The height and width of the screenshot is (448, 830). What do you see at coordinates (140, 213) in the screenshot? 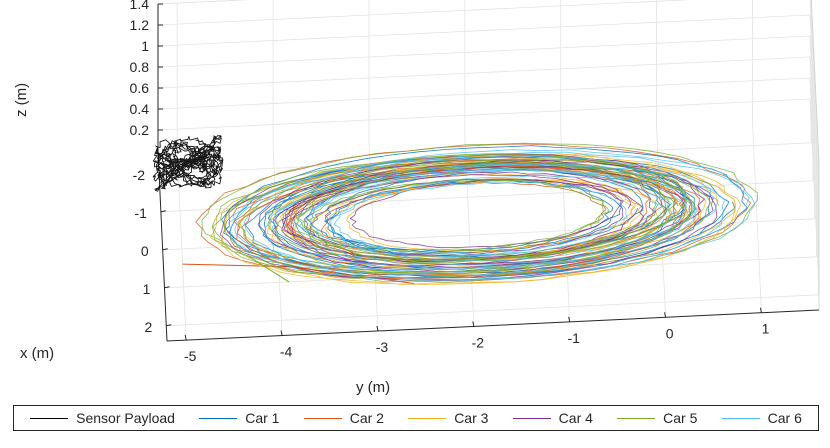
I see `x-tick-label: -1` at bounding box center [140, 213].